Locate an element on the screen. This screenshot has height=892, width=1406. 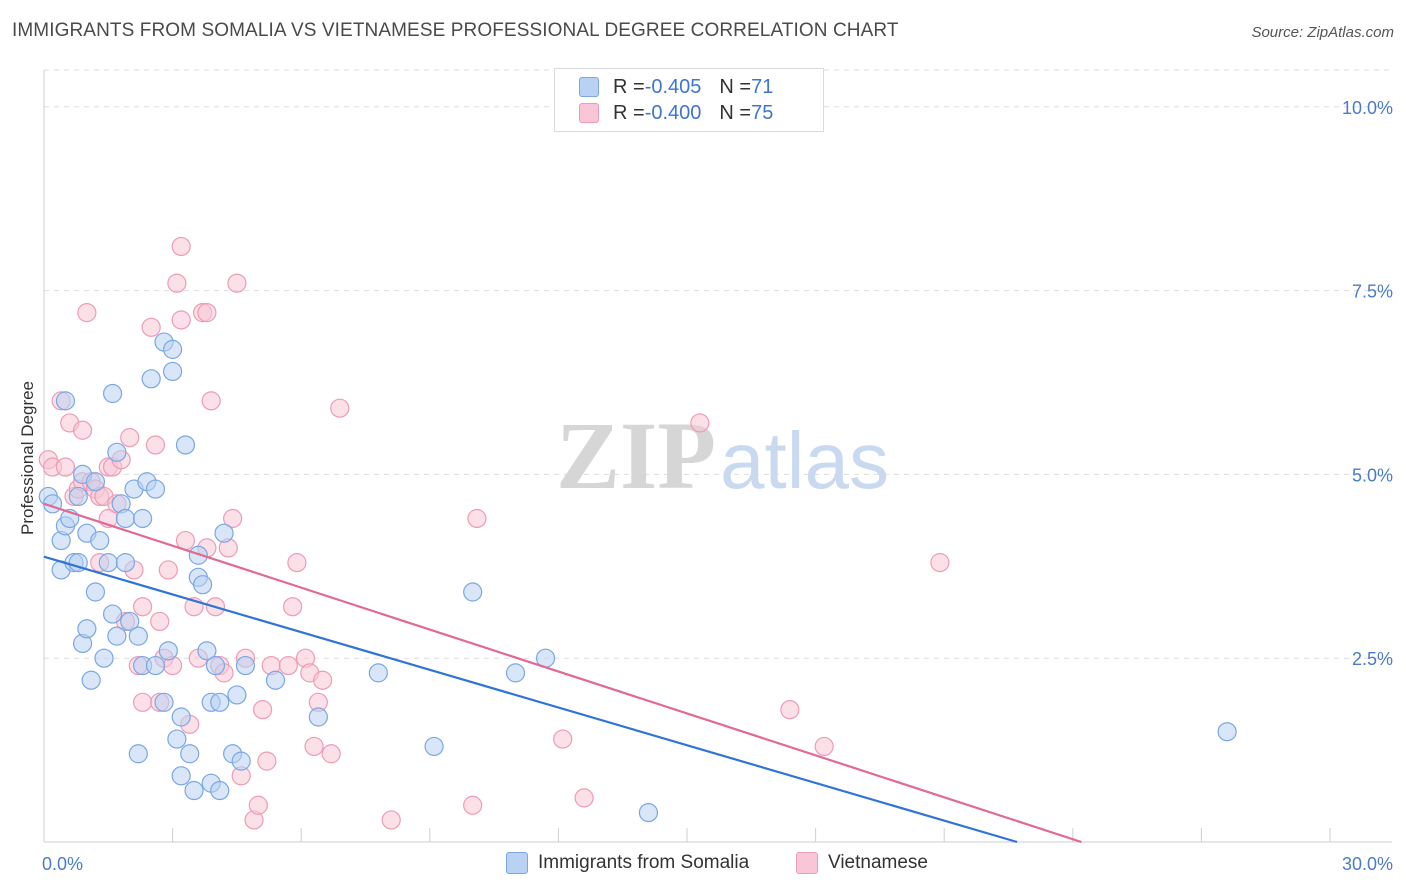
bottom-legend-somalia: Immigrants from Somalia is located at coordinates (627, 863).